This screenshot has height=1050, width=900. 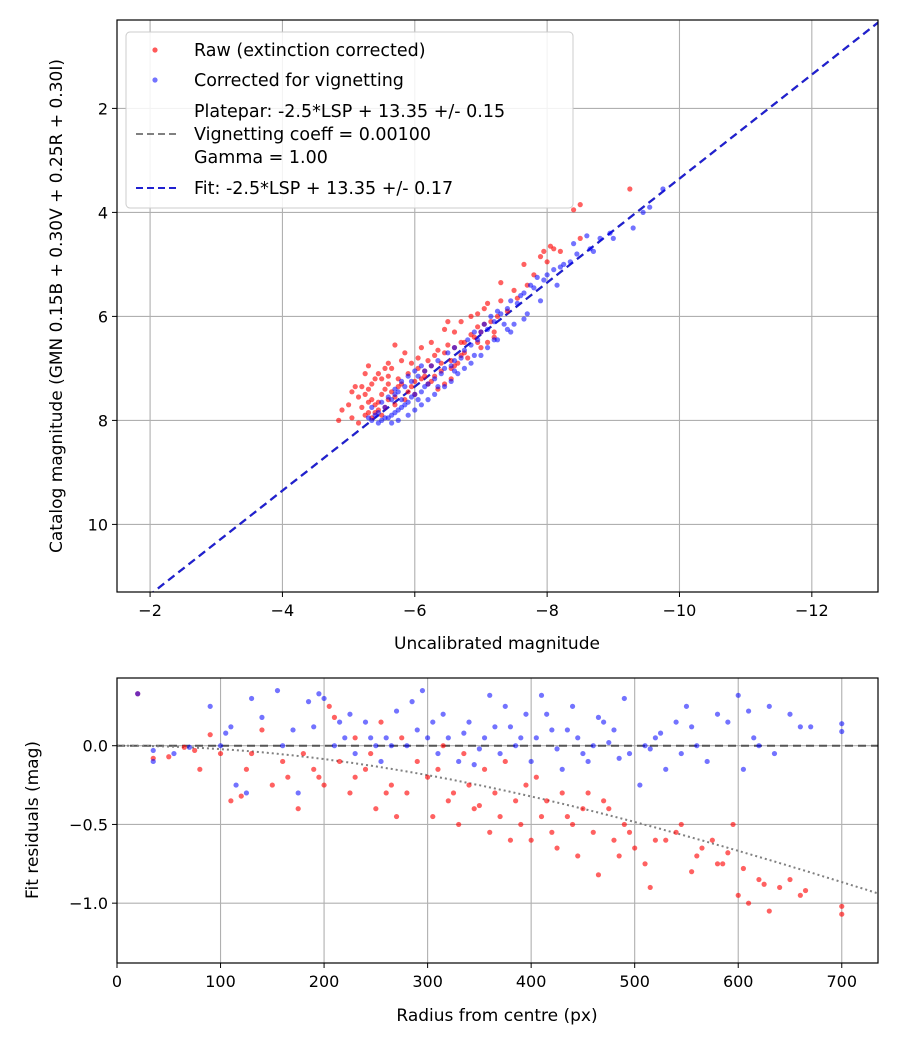 What do you see at coordinates (490, 741) in the screenshot?
I see `bottom-corrected-points` at bounding box center [490, 741].